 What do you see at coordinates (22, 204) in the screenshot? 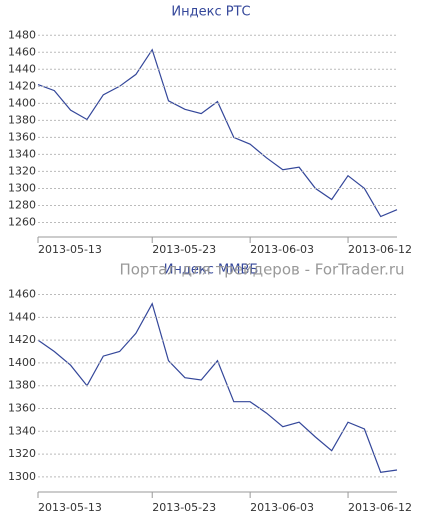
I see `y-tick-label: 1280` at bounding box center [22, 204].